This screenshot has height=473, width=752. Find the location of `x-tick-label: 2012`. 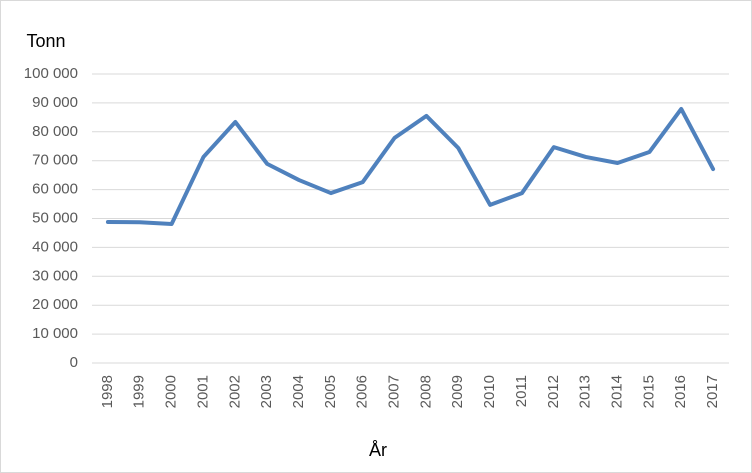

x-tick-label: 2012 is located at coordinates (553, 391).